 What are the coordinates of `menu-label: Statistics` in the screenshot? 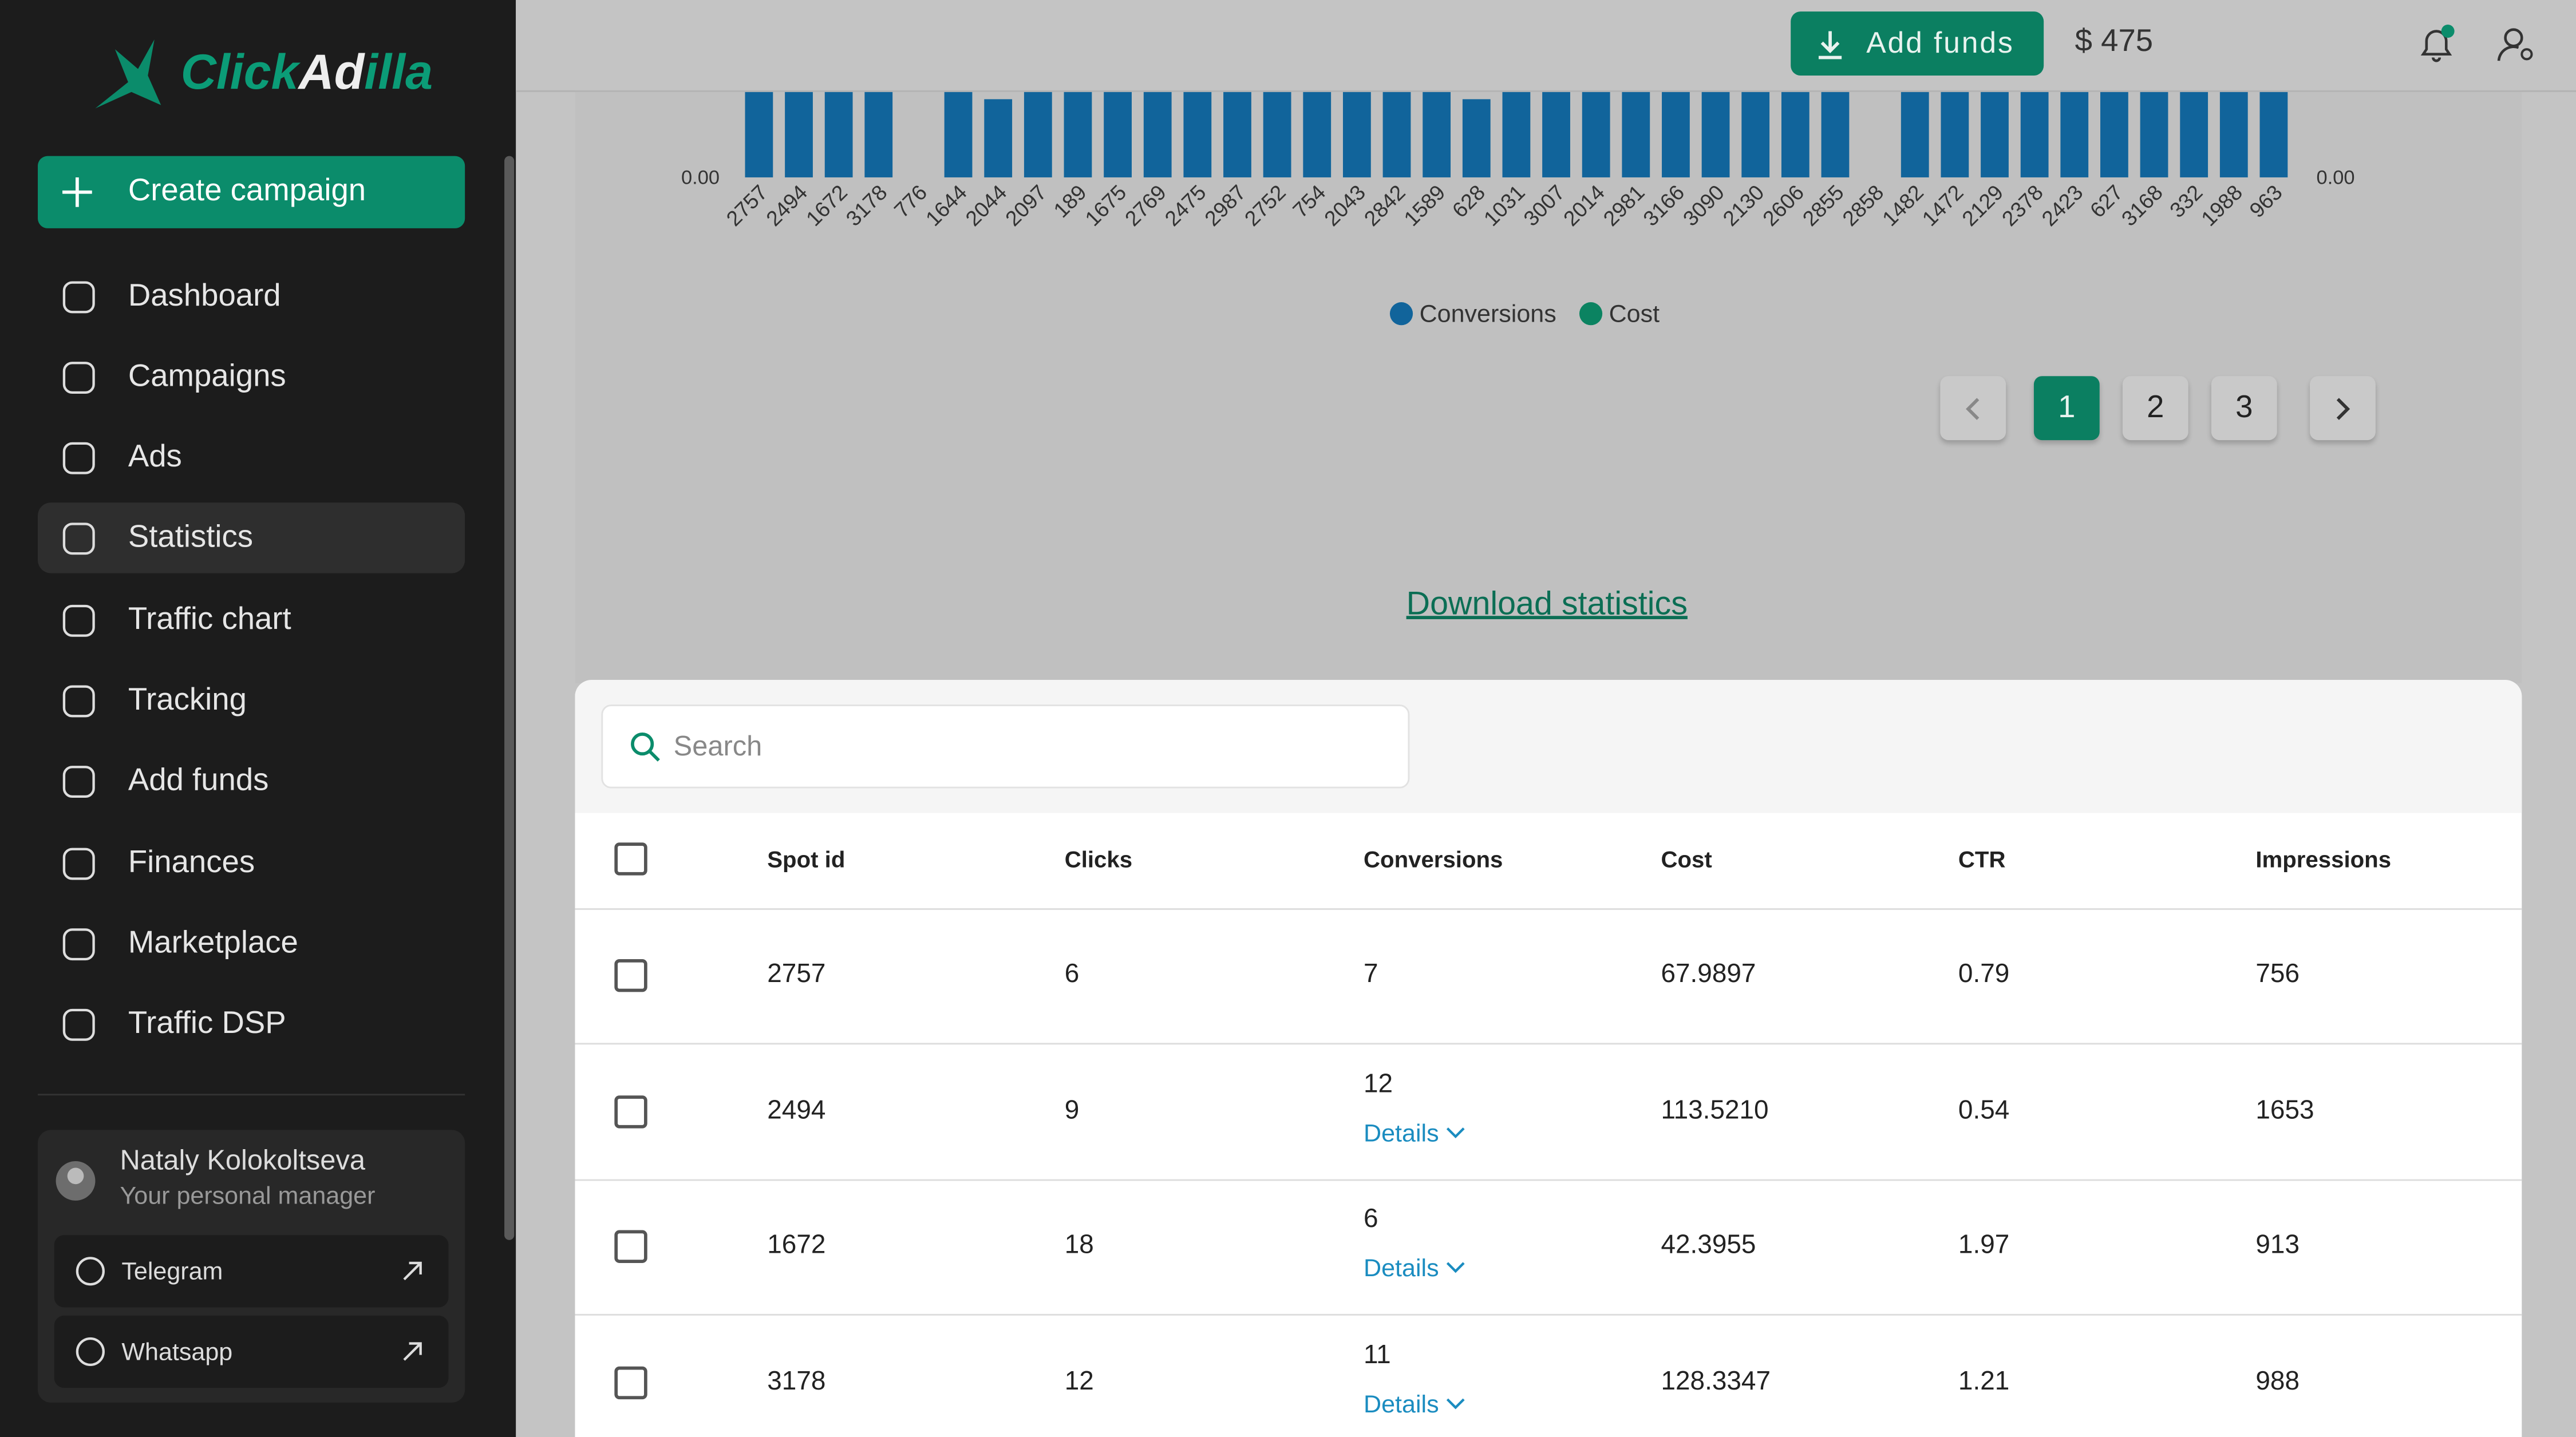 It's located at (191, 537).